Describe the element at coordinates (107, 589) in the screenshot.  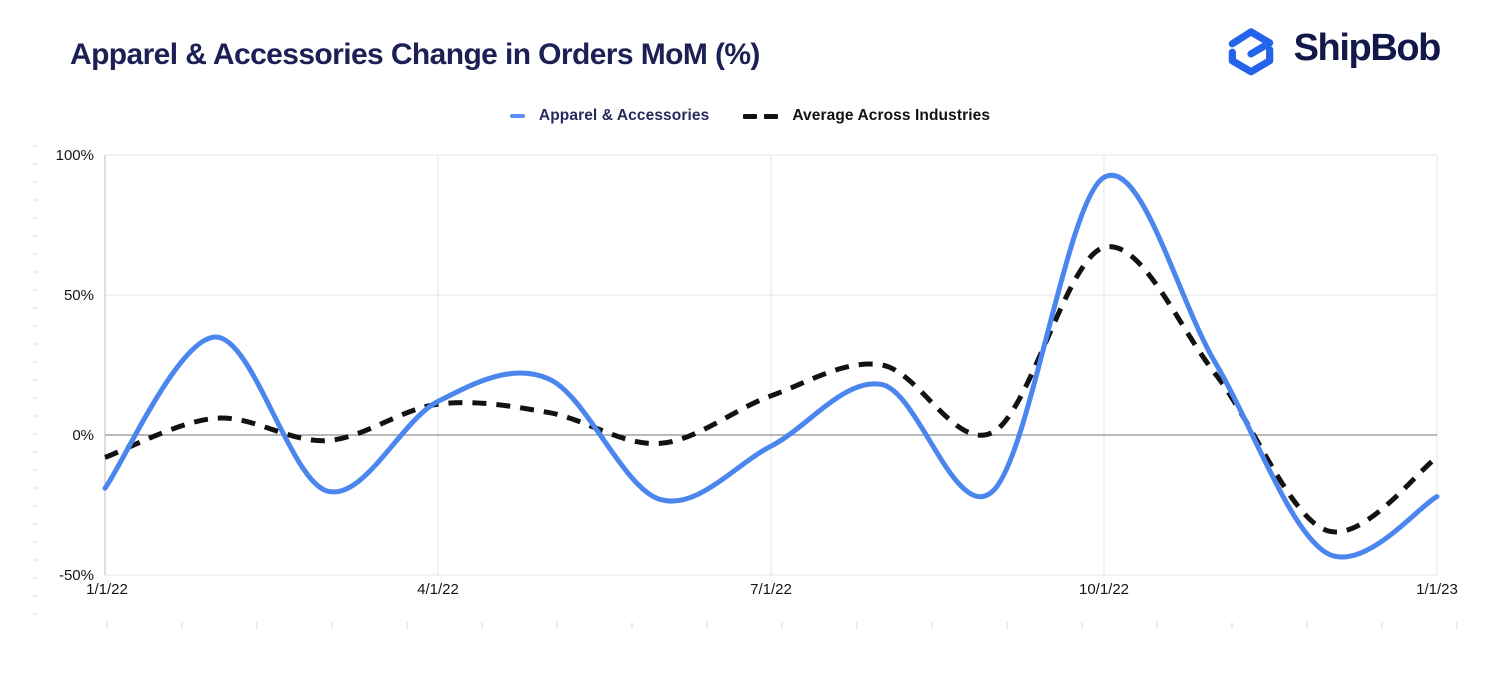
I see `x-tick-jan22: 1/1/22` at that location.